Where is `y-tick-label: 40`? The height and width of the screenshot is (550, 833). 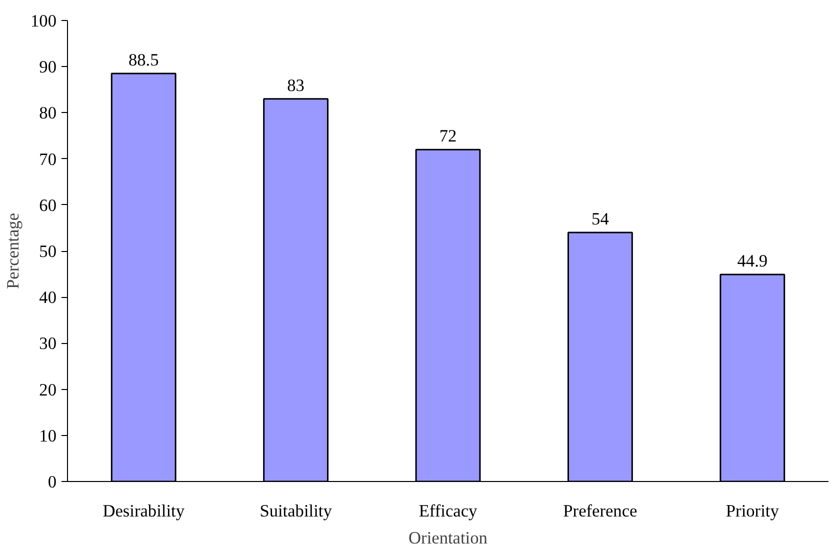
y-tick-label: 40 is located at coordinates (47, 298).